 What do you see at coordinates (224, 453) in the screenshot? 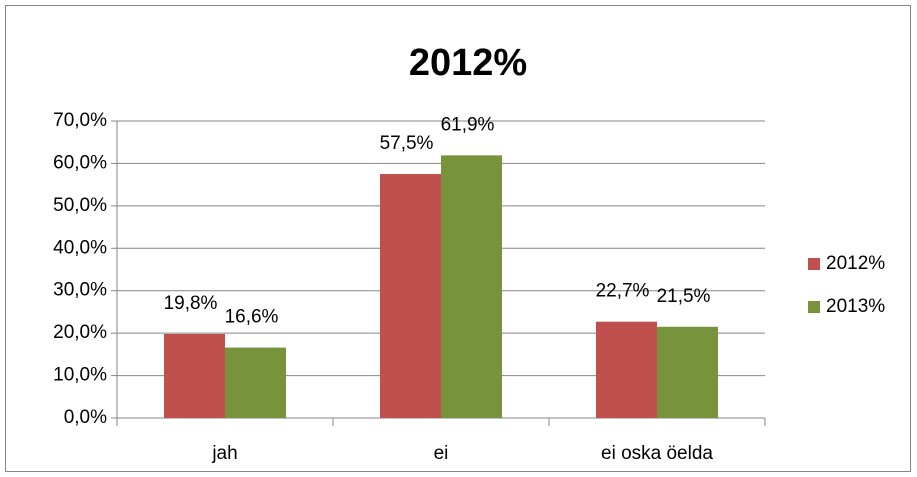
I see `x-tick-label: jah` at bounding box center [224, 453].